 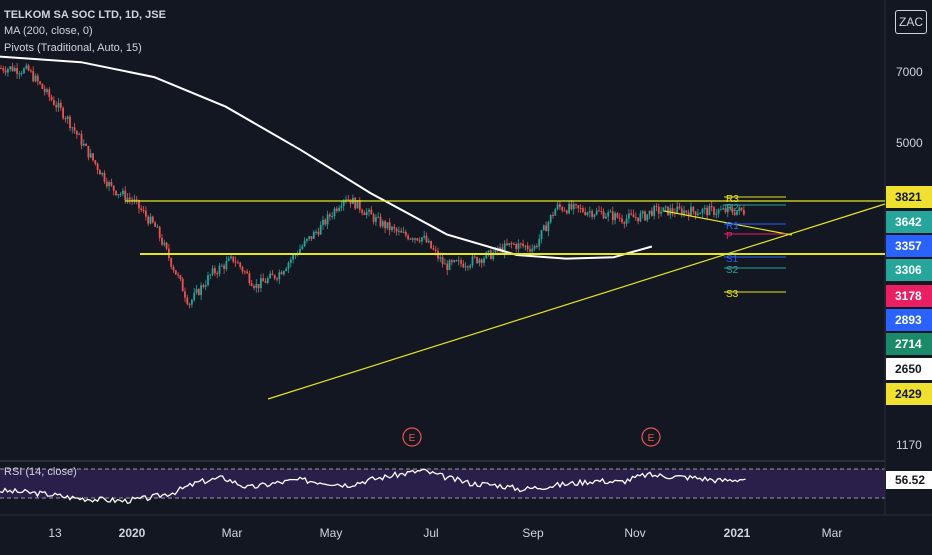 I want to click on earnings-marker-label: E, so click(x=651, y=438).